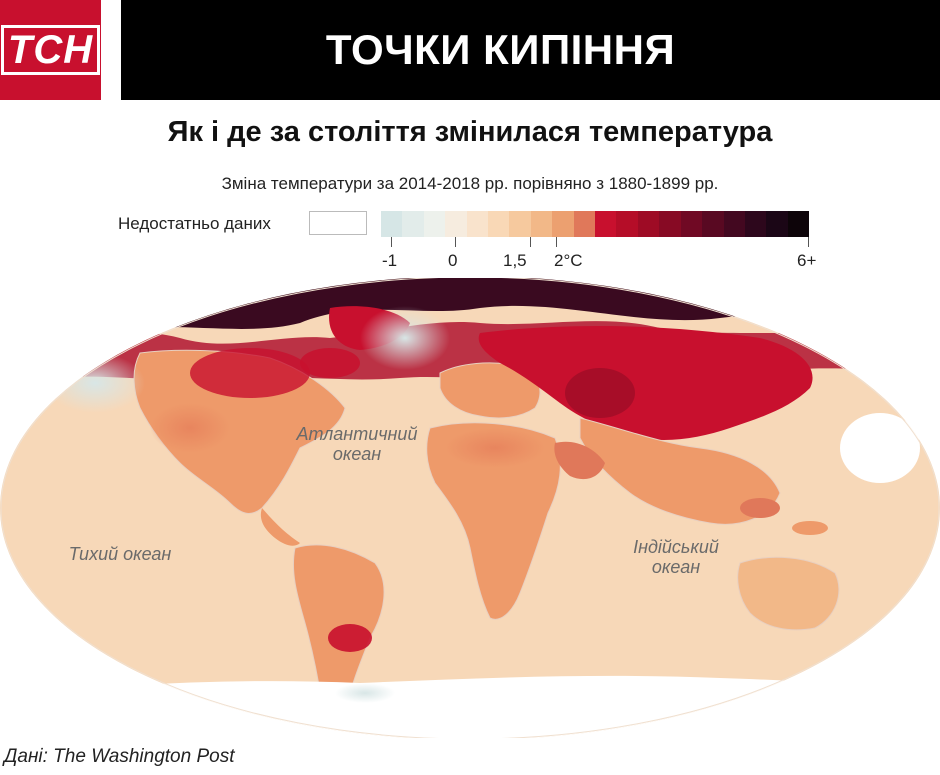 This screenshot has height=775, width=940. What do you see at coordinates (357, 454) in the screenshot?
I see `atlantic-ocean-label-2: океан` at bounding box center [357, 454].